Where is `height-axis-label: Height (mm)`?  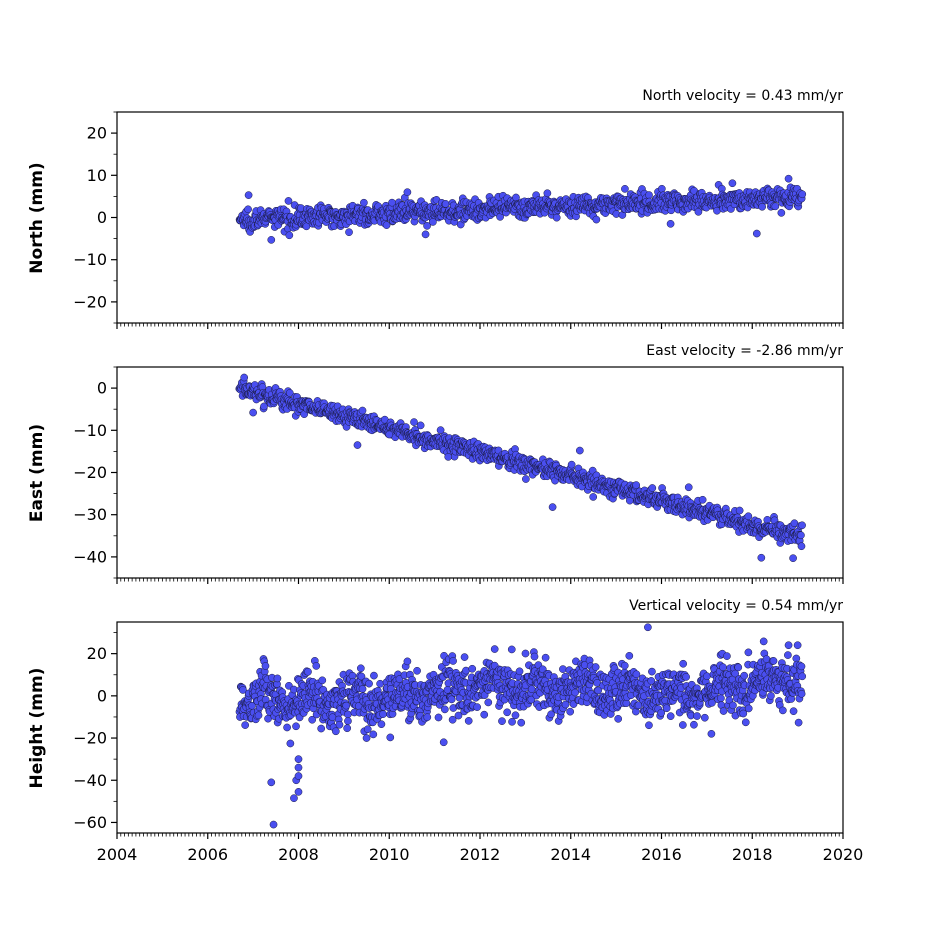
height-axis-label: Height (mm) is located at coordinates (37, 728).